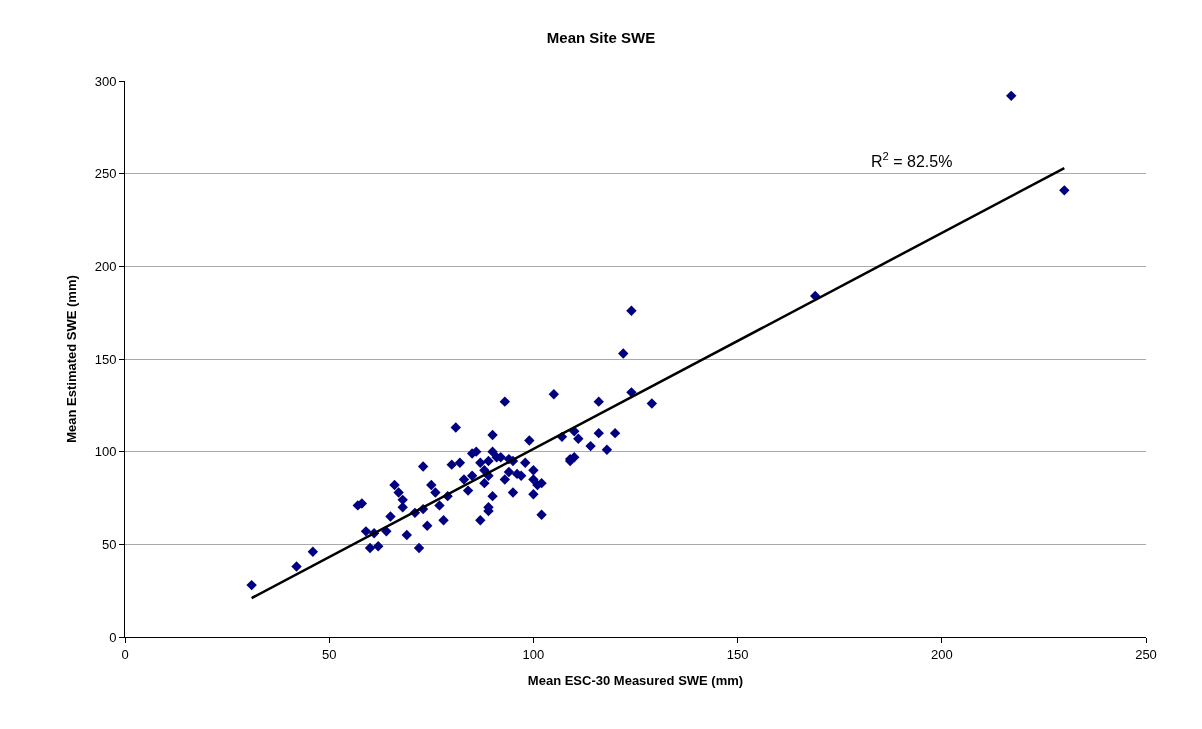  Describe the element at coordinates (105, 359) in the screenshot. I see `y-tick-label: 150` at that location.